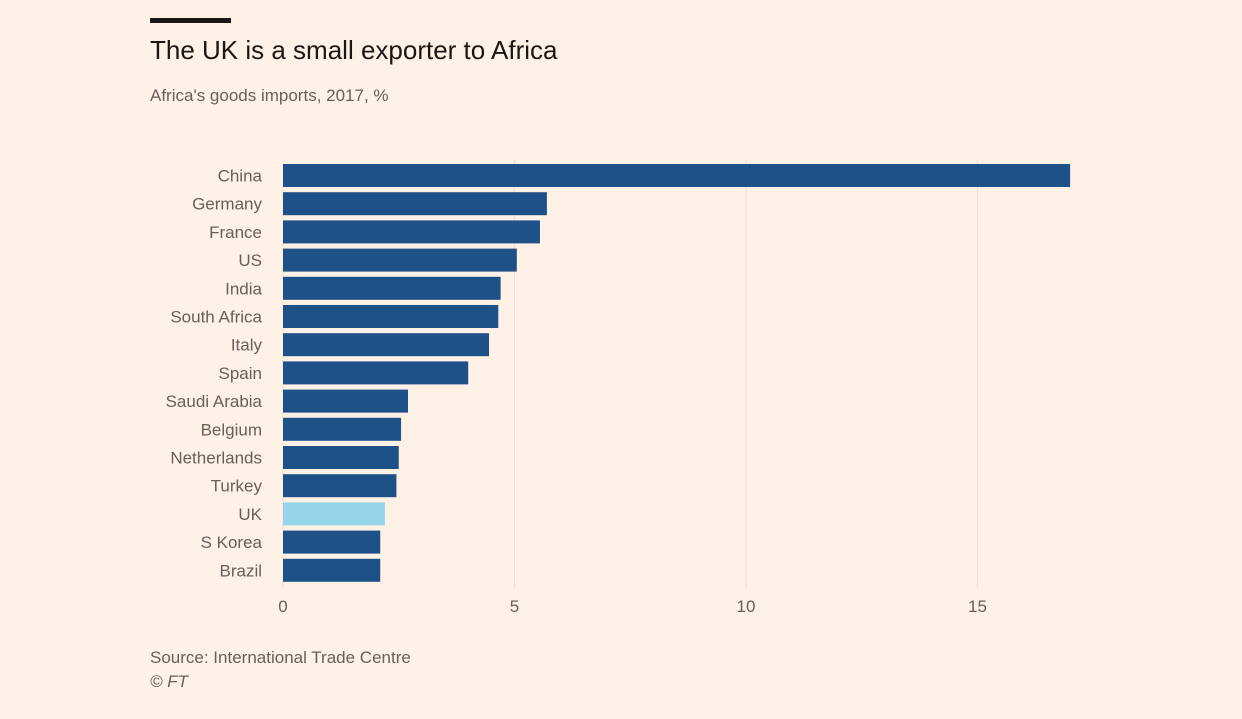 The image size is (1242, 719). What do you see at coordinates (216, 458) in the screenshot?
I see `category-label: Netherlands` at bounding box center [216, 458].